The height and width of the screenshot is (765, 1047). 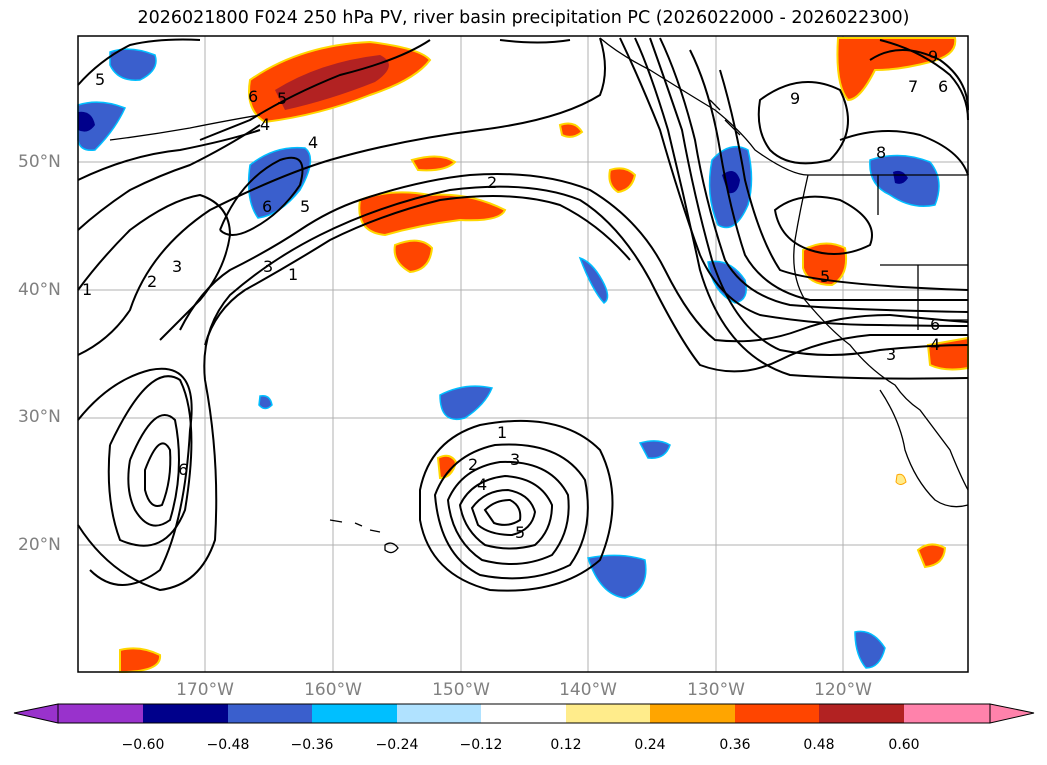 I want to click on lon-label-160w: 160°W, so click(x=333, y=690).